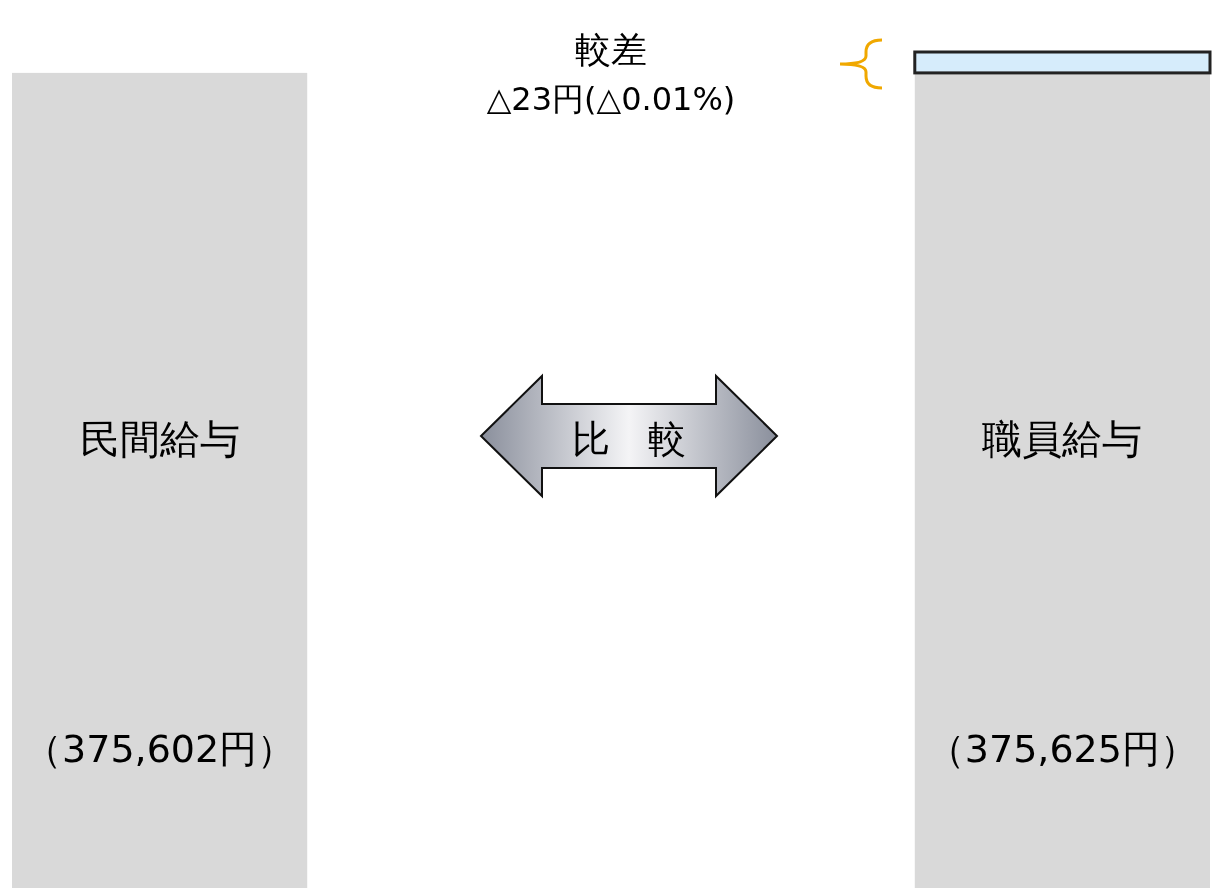 The image size is (1229, 888). What do you see at coordinates (1062, 439) in the screenshot?
I see `x-tick-label: 職員給与` at bounding box center [1062, 439].